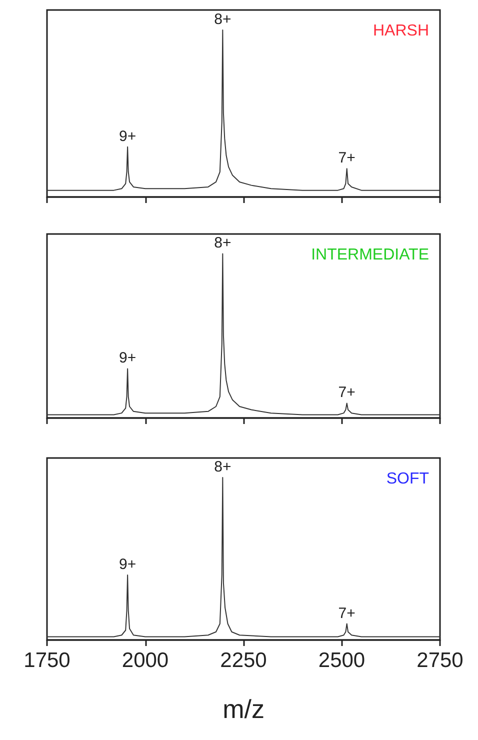 This screenshot has width=478, height=740. I want to click on x-tick-label: 1750, so click(47, 660).